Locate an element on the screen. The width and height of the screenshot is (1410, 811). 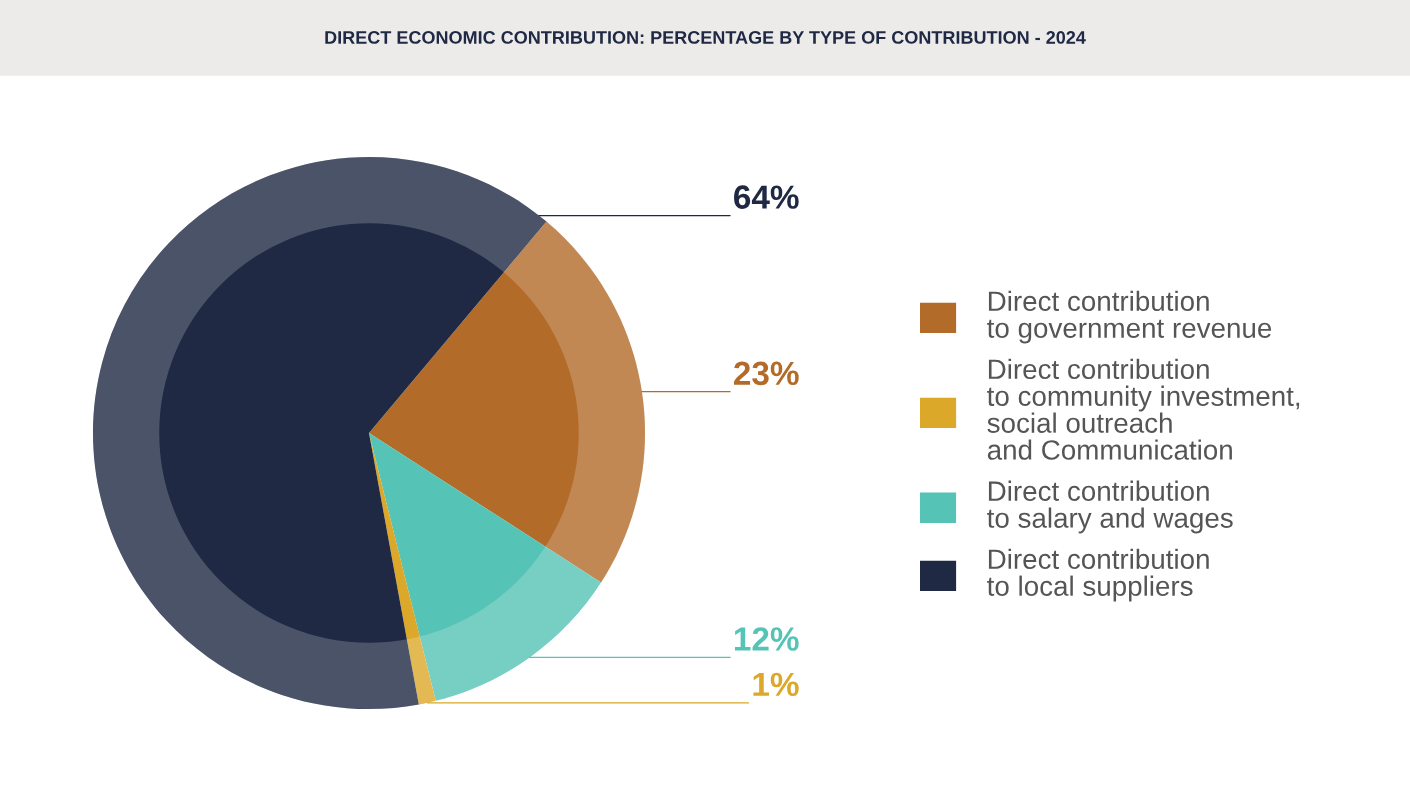
data-label: 1% is located at coordinates (776, 684).